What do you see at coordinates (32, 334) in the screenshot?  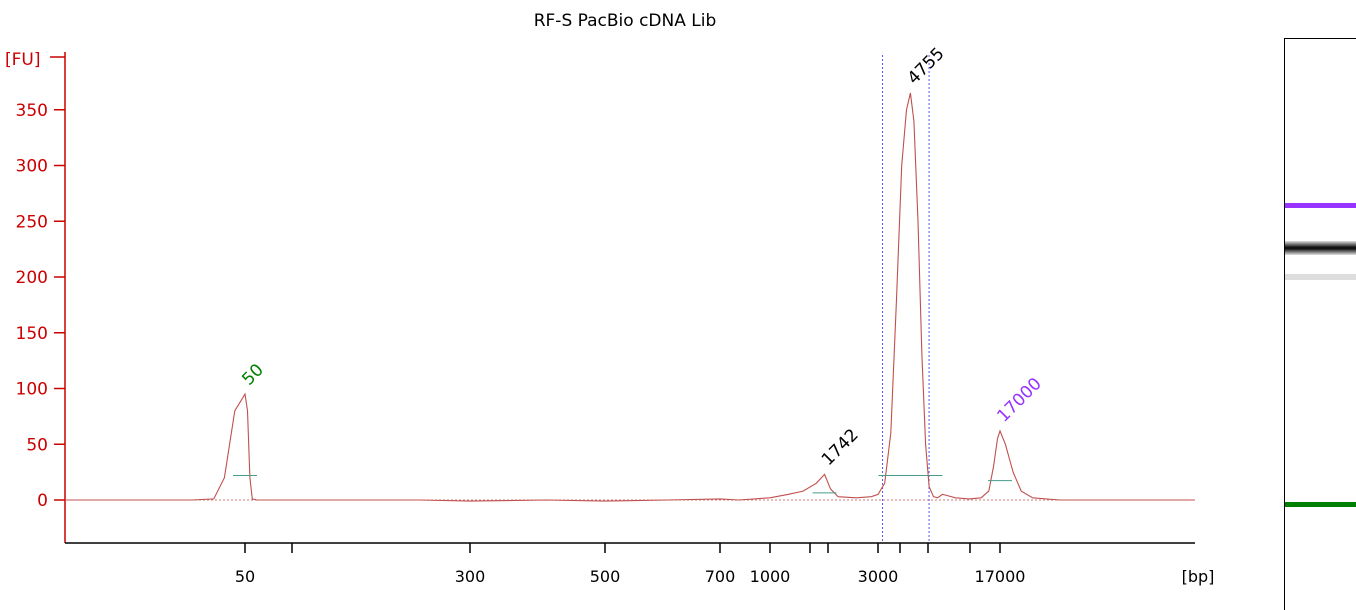 I see `y-tick-label: 150` at bounding box center [32, 334].